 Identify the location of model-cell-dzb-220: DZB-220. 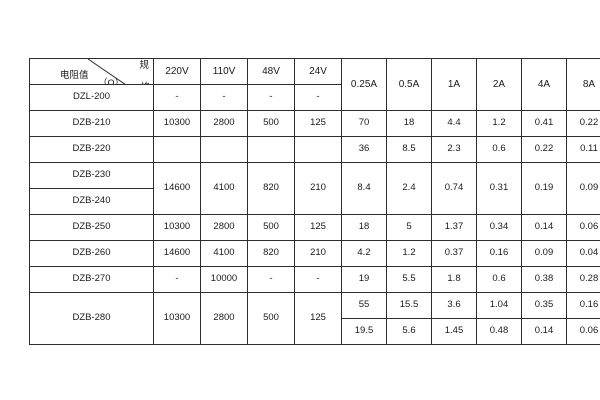
(91, 149).